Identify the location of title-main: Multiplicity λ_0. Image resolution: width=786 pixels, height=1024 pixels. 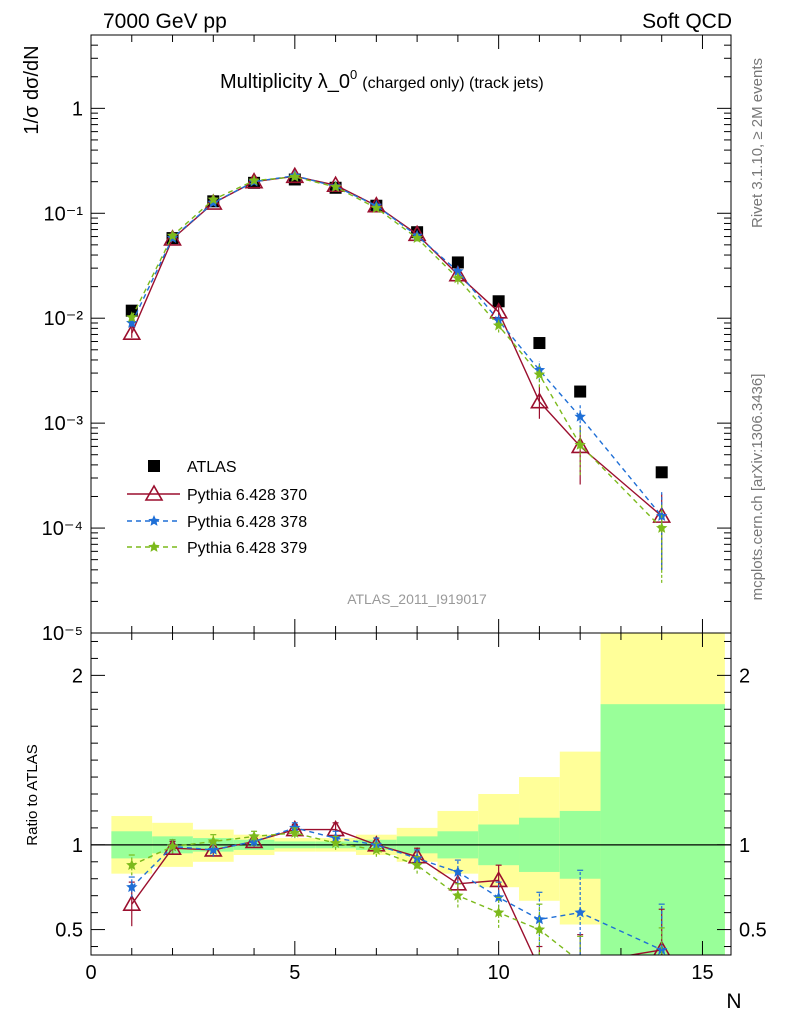
(285, 82).